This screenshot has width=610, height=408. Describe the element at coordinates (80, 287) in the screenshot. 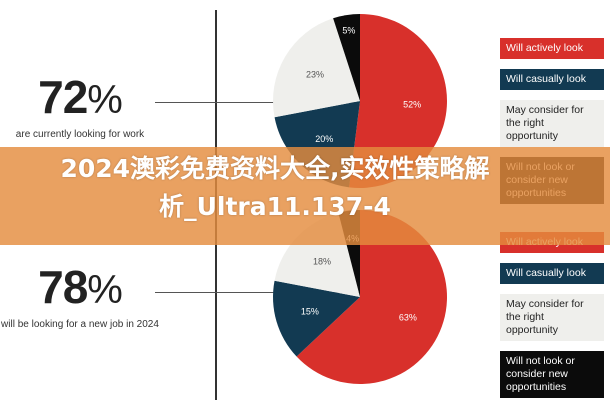

I see `stat-headline-2: 78%` at that location.